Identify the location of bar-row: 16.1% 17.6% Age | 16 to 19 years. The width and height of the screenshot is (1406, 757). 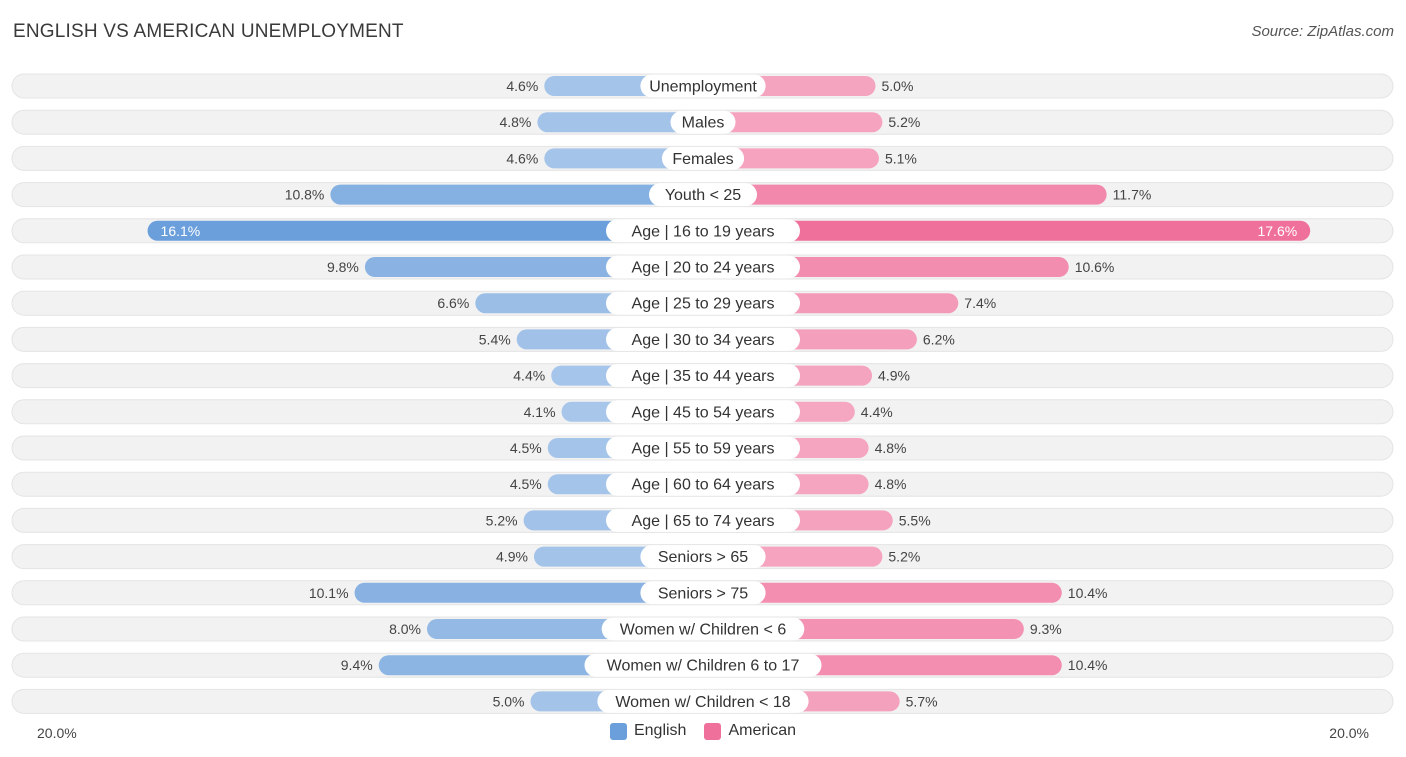
(702, 231).